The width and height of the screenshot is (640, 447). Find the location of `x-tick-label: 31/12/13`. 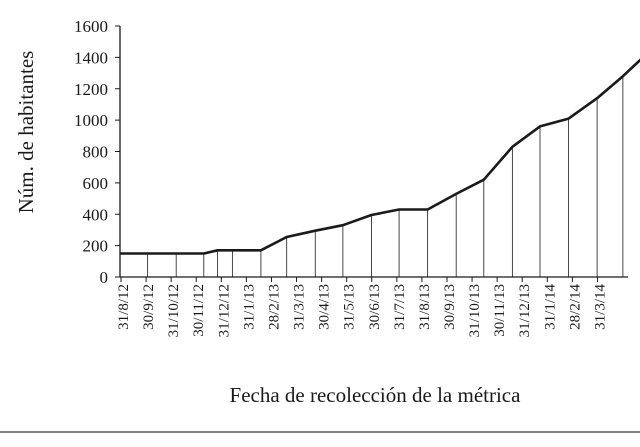

x-tick-label: 31/12/13 is located at coordinates (525, 310).